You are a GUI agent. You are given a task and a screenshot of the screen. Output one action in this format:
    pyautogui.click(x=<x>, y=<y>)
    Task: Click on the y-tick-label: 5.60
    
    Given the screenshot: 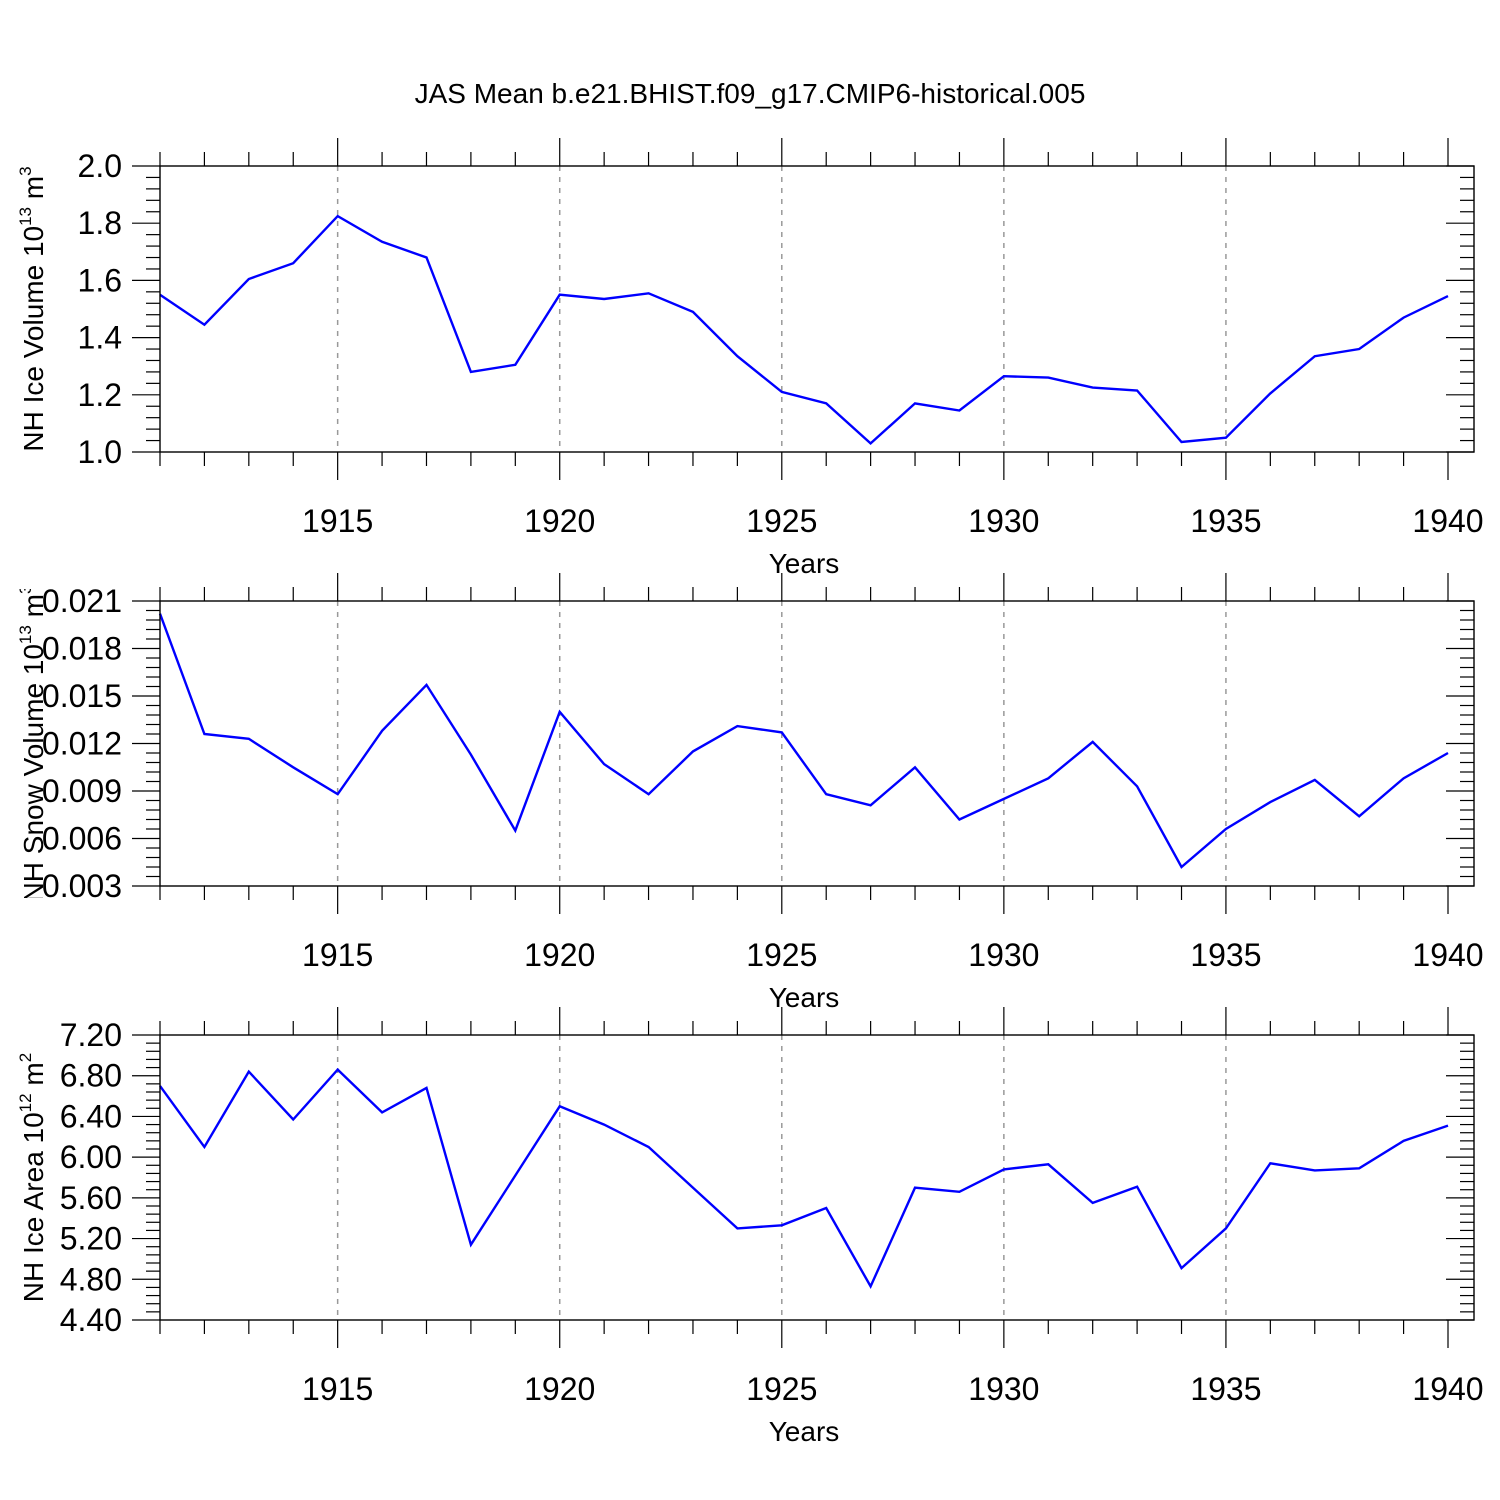 What is the action you would take?
    pyautogui.click(x=91, y=1198)
    